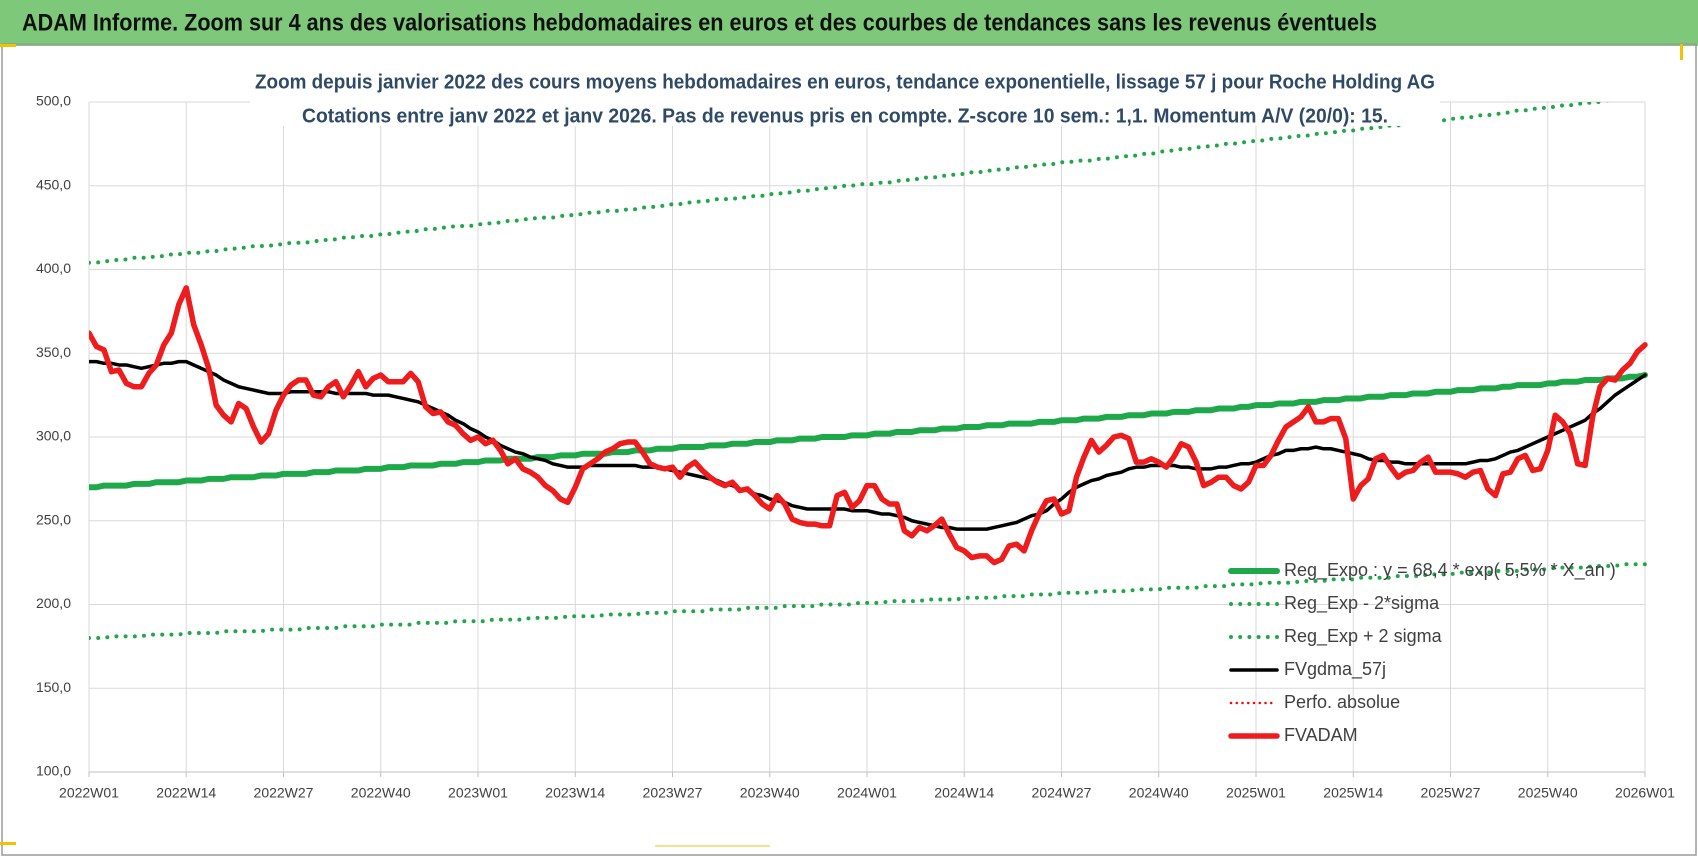  Describe the element at coordinates (673, 793) in the screenshot. I see `x-tick-label: 2023W27` at that location.